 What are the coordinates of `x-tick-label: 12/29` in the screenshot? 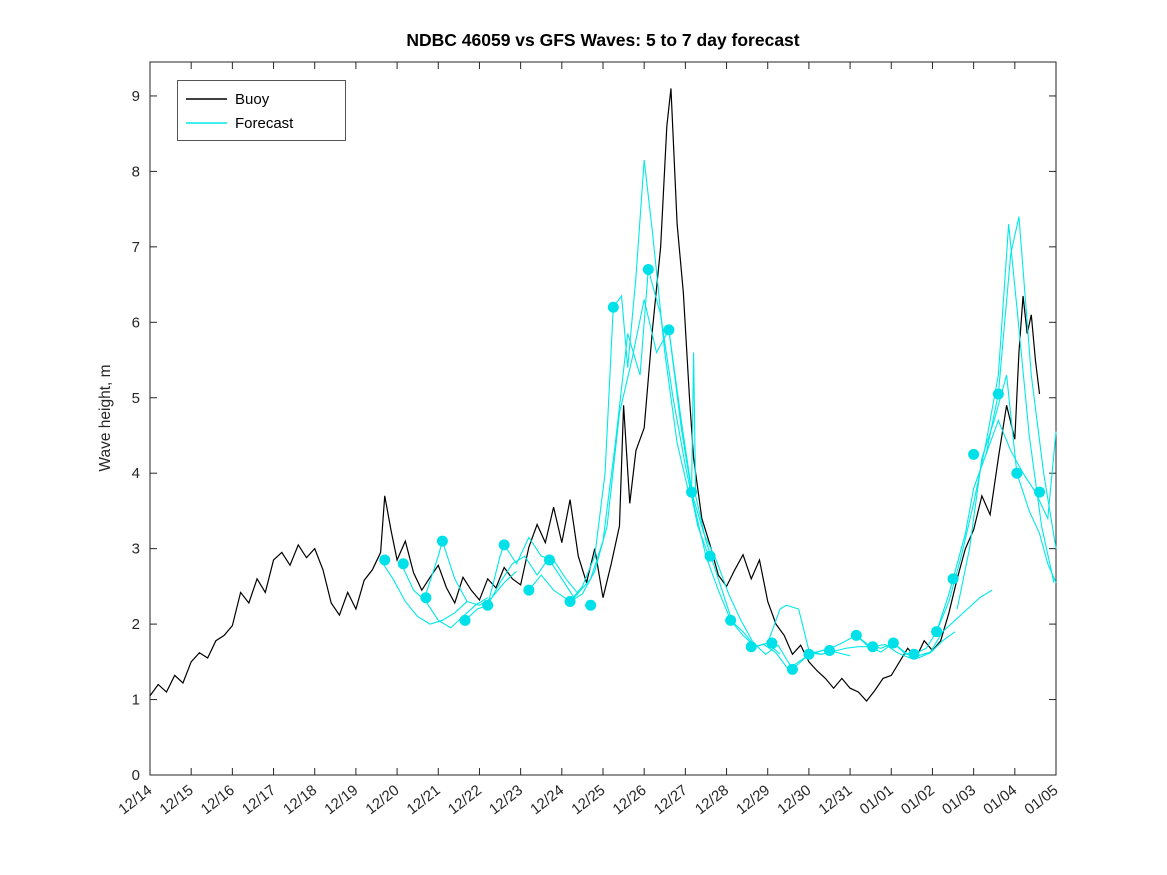 It's located at (753, 800).